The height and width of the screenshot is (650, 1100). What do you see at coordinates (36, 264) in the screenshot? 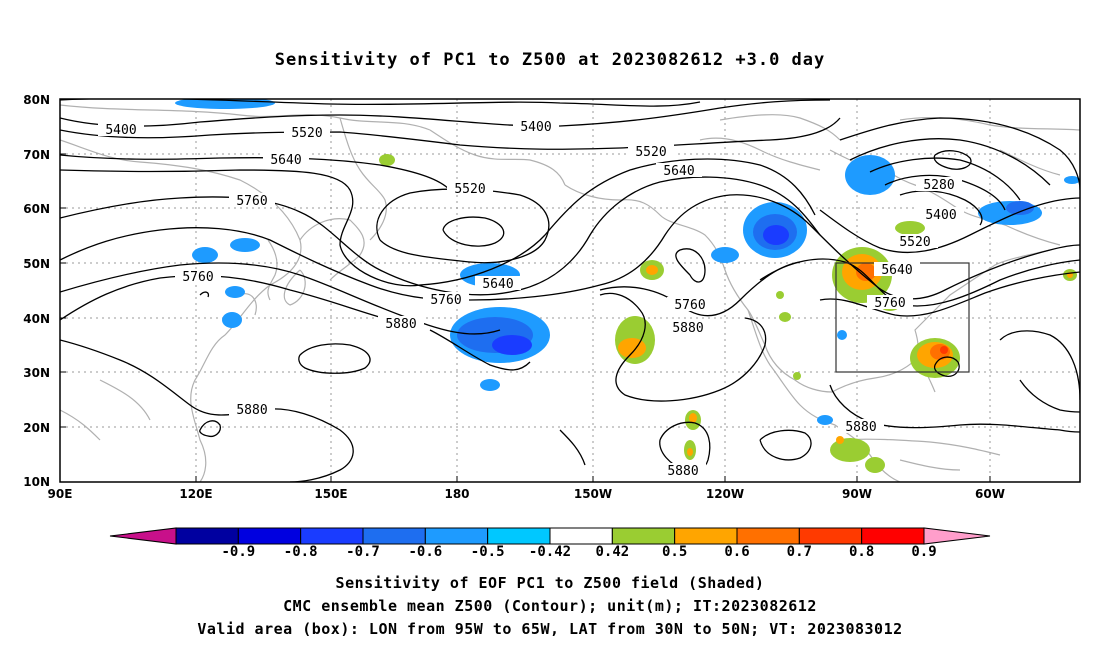
I see `lat-label: 50N` at bounding box center [36, 264].